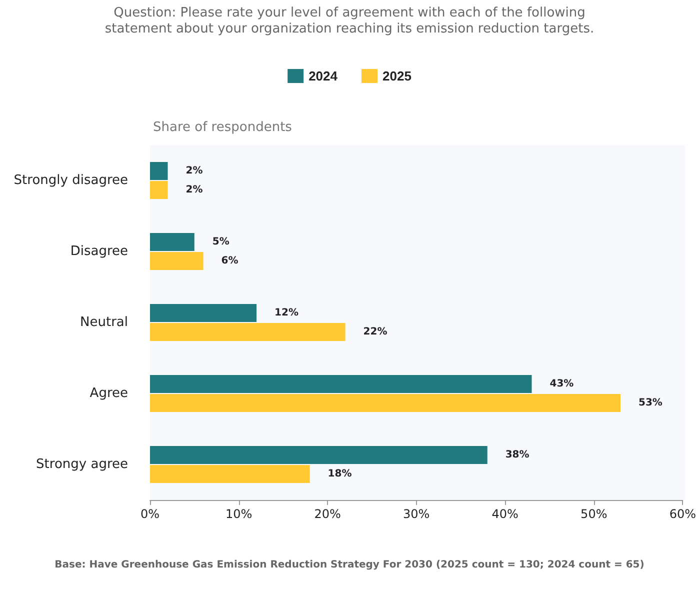 The width and height of the screenshot is (699, 600). I want to click on text: Base: Have Greenhouse Gas Emission Reduction Strategy For 2030 (2025 count = 130; 2024 count = 65), so click(349, 565).